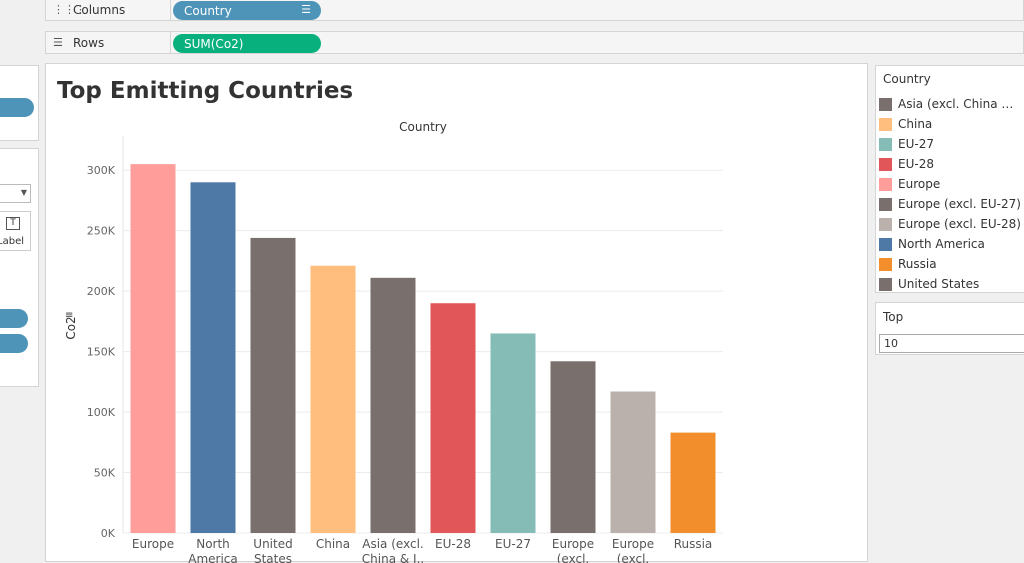  Describe the element at coordinates (108, 10) in the screenshot. I see `columns-shelf-label: ⋮⋮⋮ Columns` at that location.